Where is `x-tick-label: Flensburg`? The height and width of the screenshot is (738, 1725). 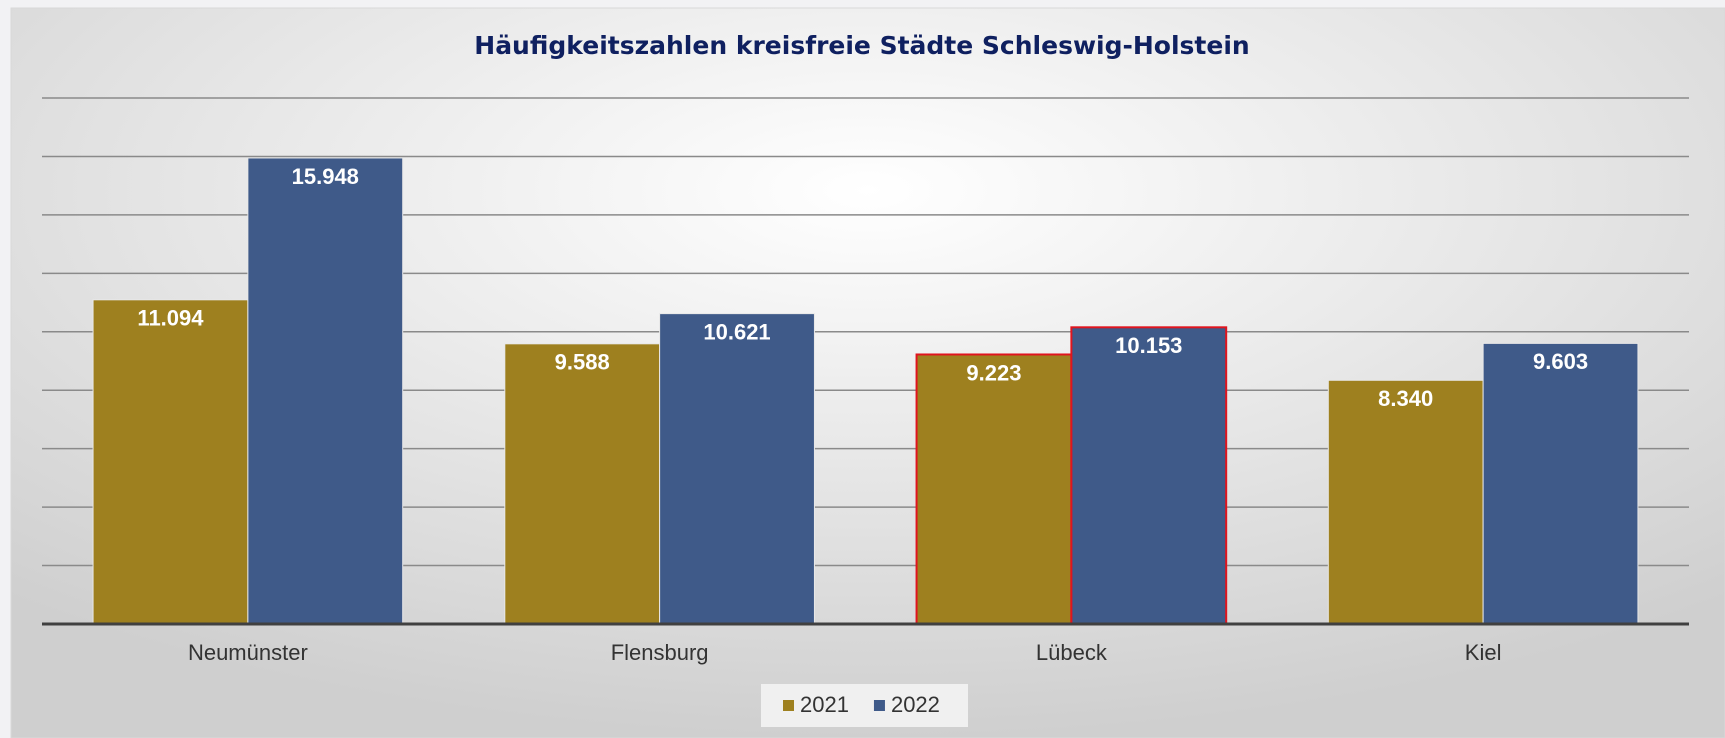 x-tick-label: Flensburg is located at coordinates (660, 652).